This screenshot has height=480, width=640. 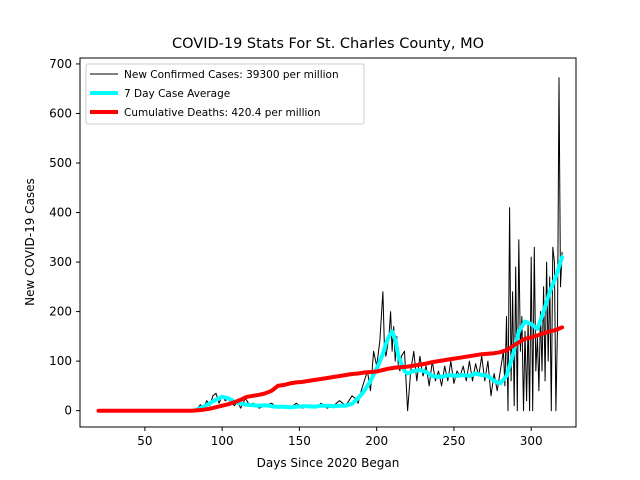 I want to click on legend-entry-label: New Confirmed Cases: 39300 per million, so click(x=231, y=75).